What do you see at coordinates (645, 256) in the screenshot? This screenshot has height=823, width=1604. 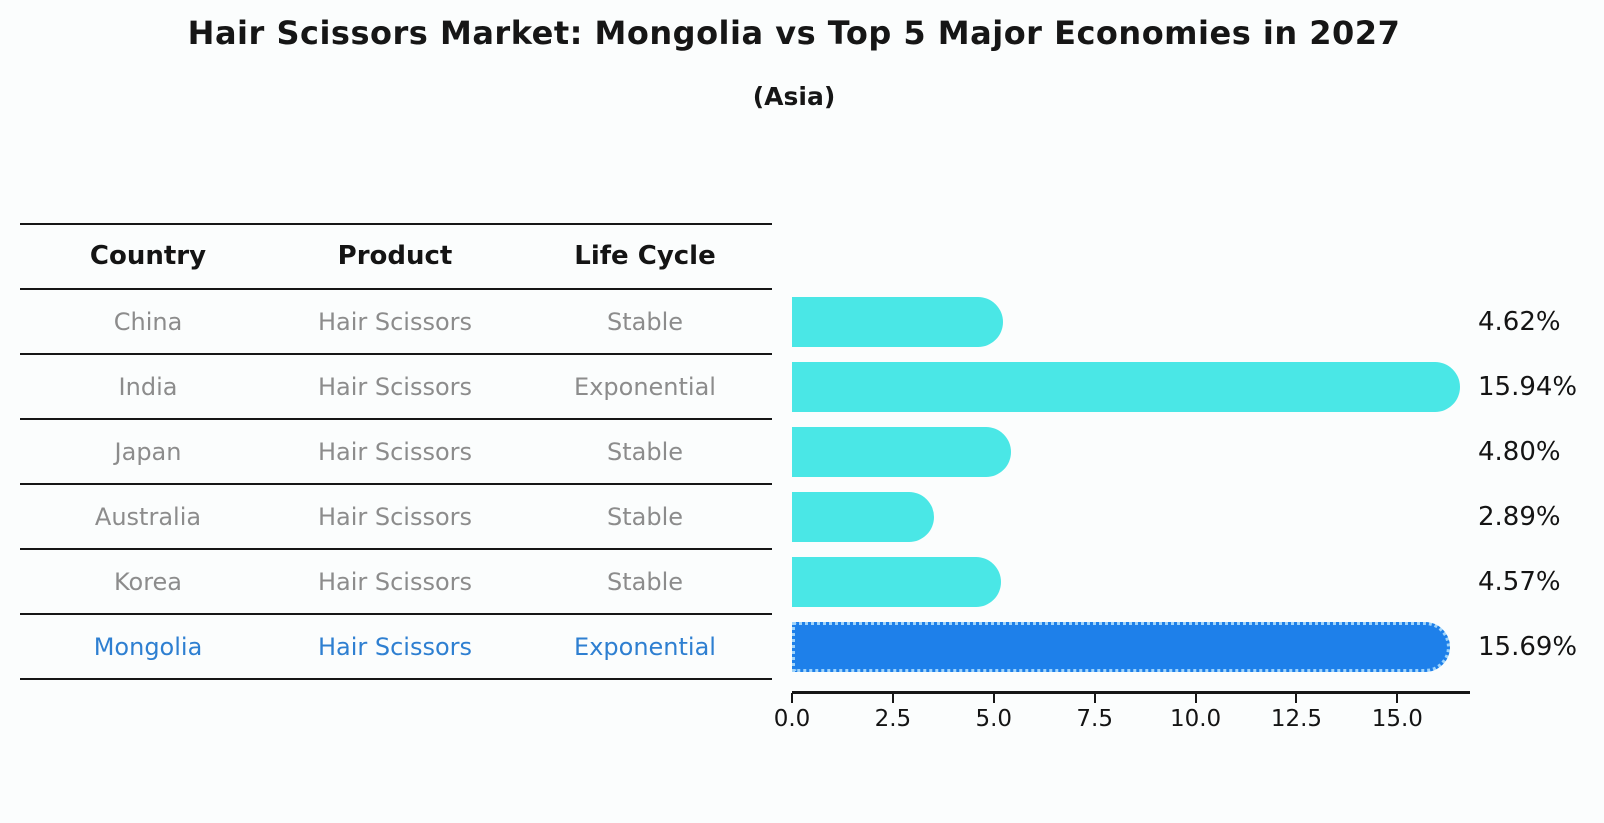 I see `table-header-life-cycle: Life Cycle` at bounding box center [645, 256].